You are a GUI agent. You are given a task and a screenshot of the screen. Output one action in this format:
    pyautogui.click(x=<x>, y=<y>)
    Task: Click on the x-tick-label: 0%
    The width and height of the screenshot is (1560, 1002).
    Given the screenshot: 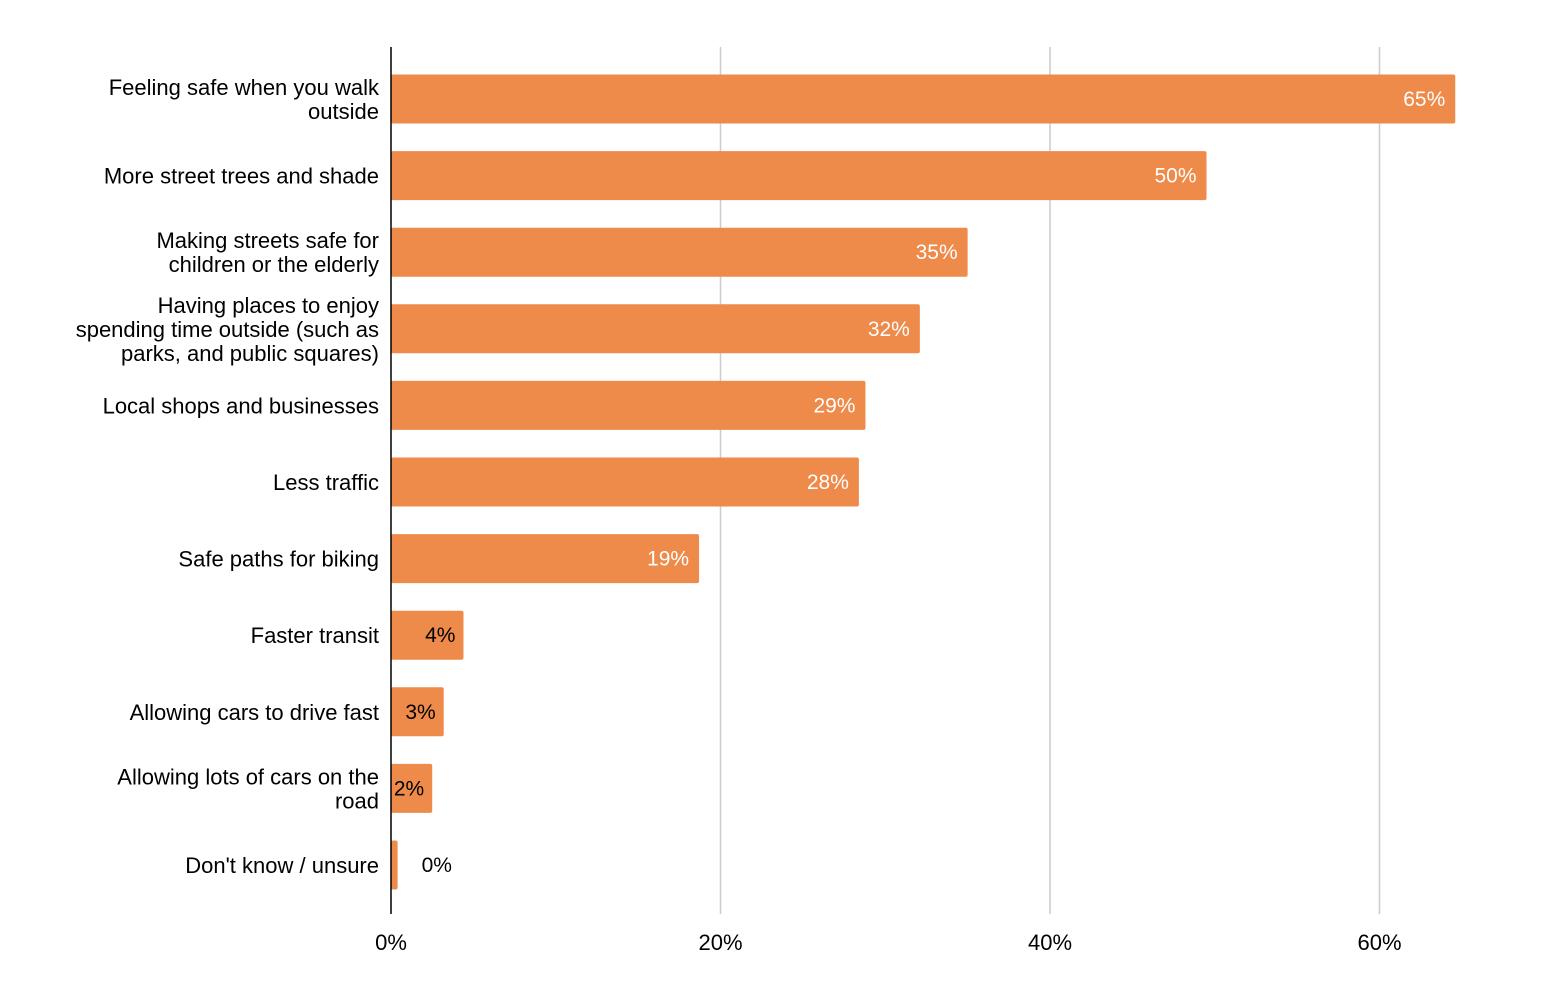 What is the action you would take?
    pyautogui.click(x=391, y=942)
    